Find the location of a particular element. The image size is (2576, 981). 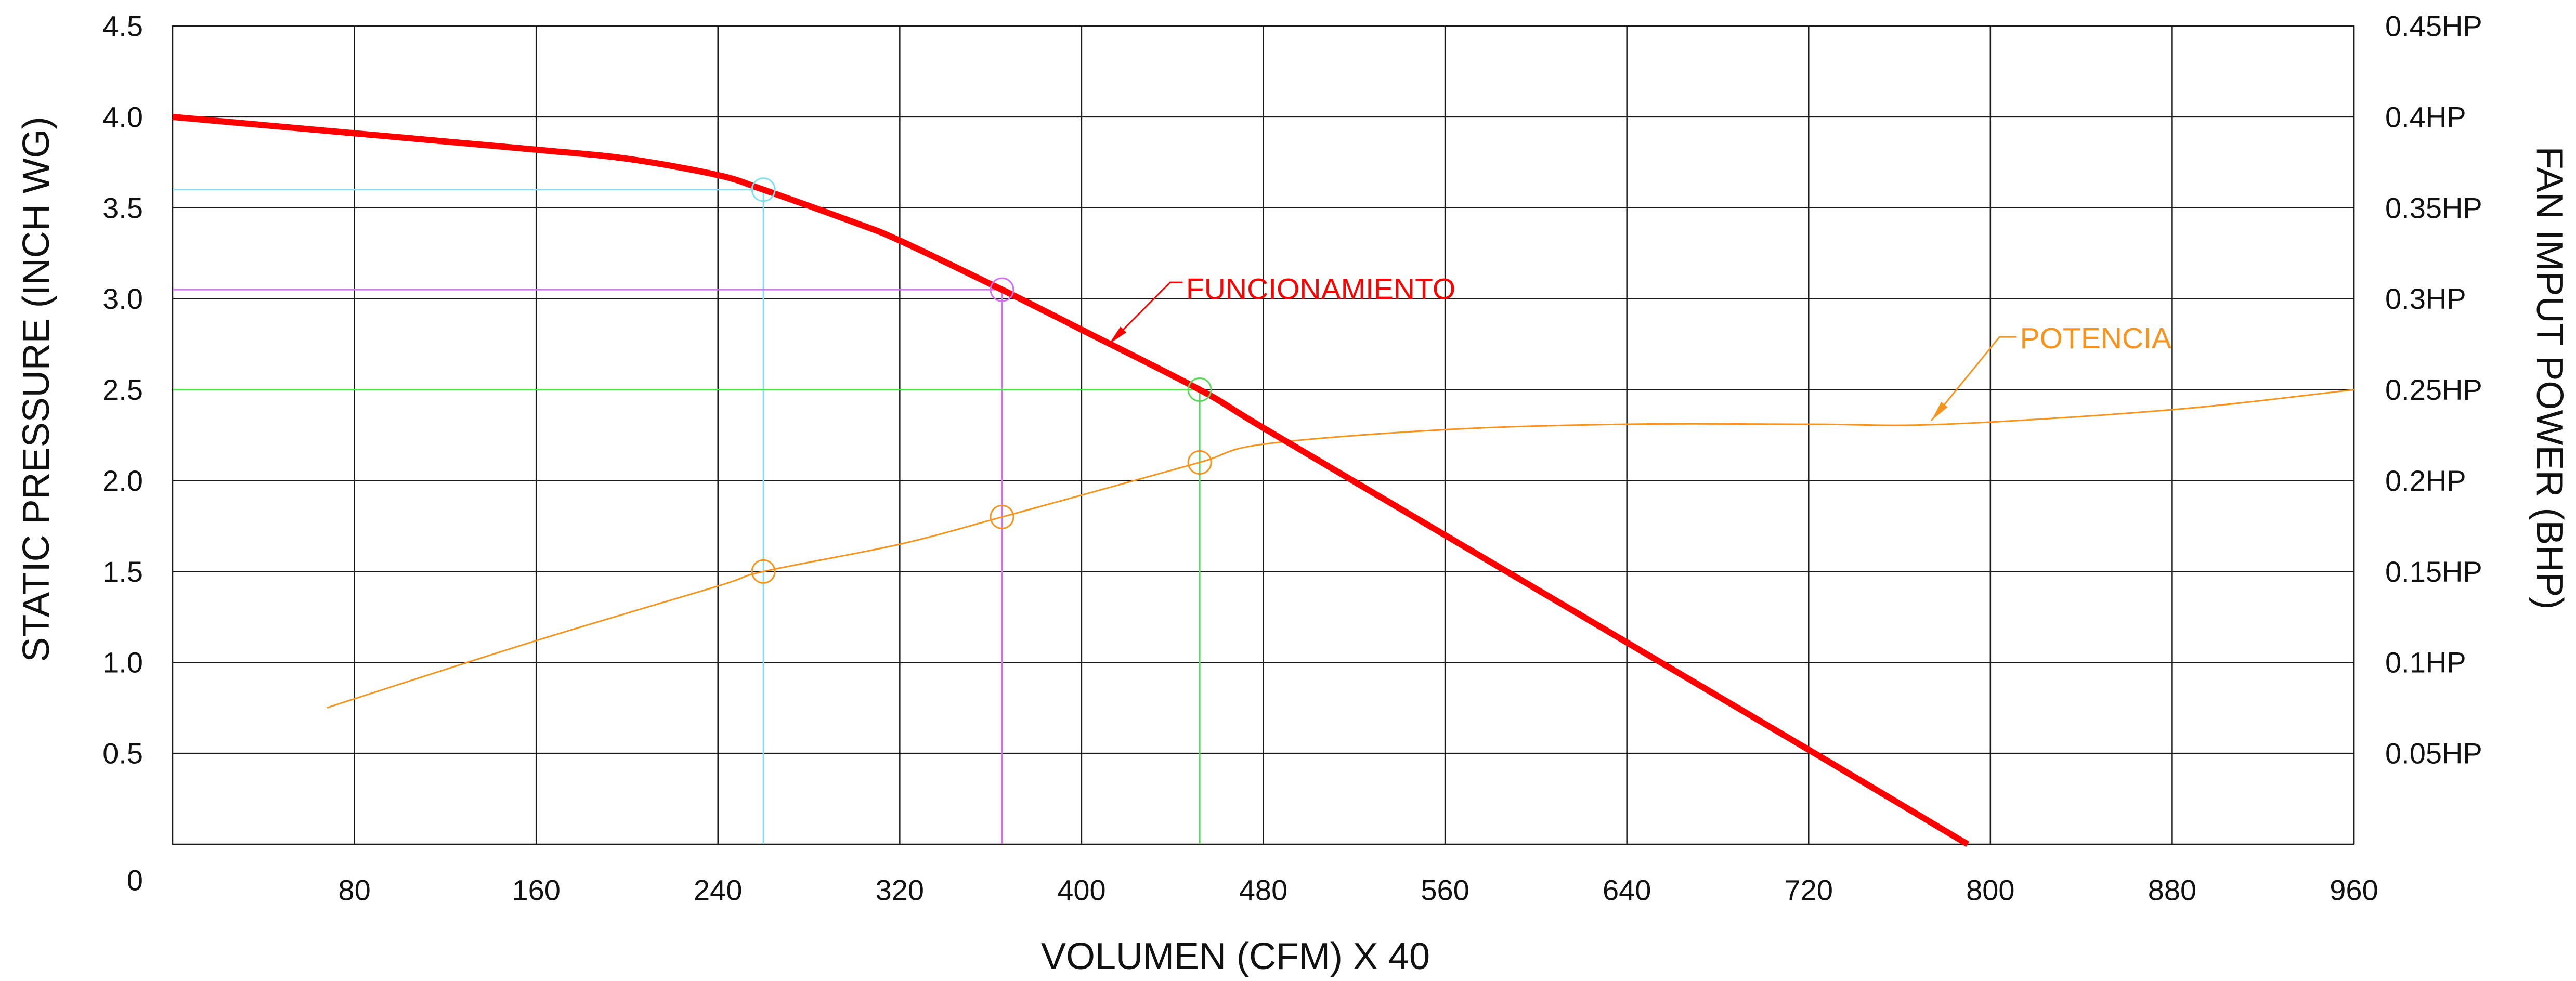

y-tick-label-left: 3.5 is located at coordinates (122, 207).